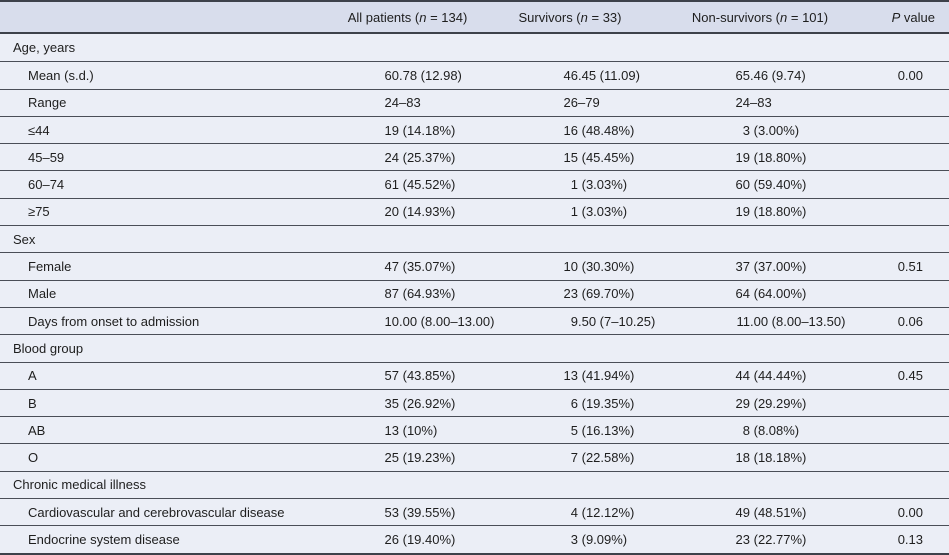 This screenshot has height=555, width=949. Describe the element at coordinates (42, 294) in the screenshot. I see `row-label: Male` at that location.